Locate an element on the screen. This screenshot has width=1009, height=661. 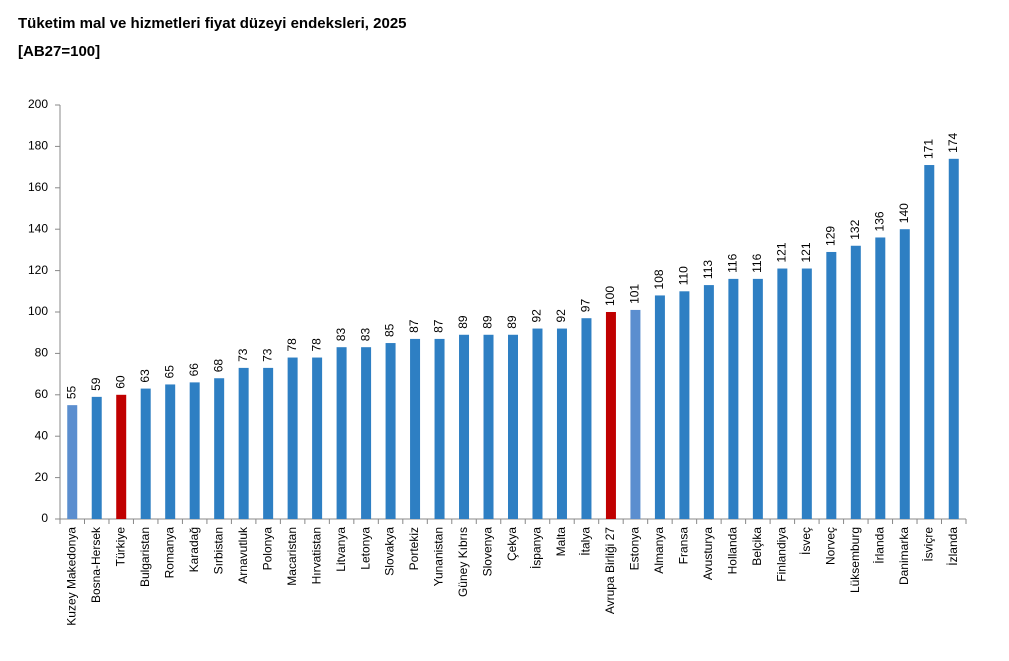
value-label: 85 is located at coordinates (390, 330).